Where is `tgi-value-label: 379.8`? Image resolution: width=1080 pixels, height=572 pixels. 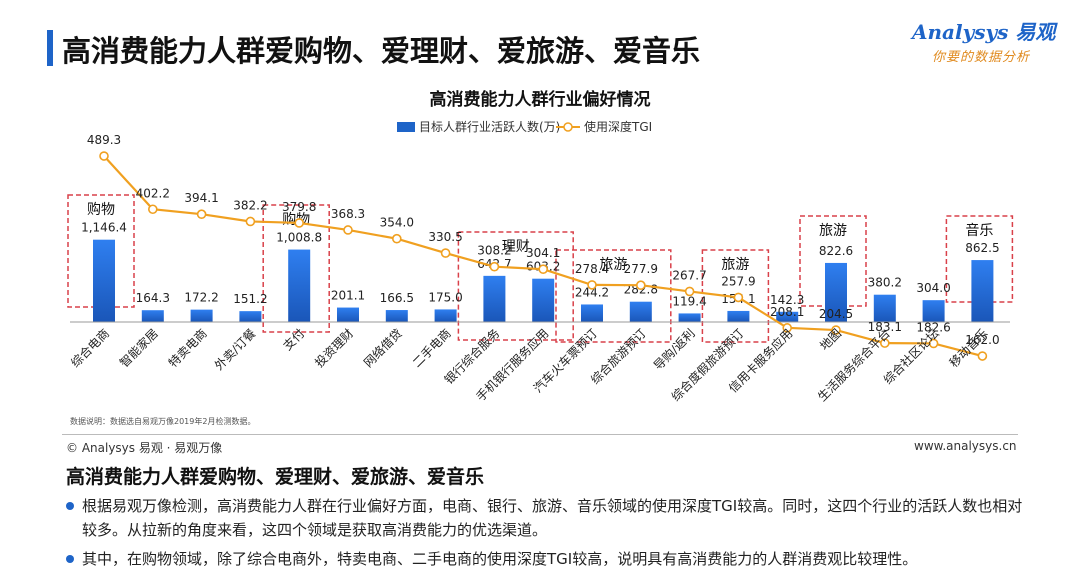
tgi-value-label: 379.8 is located at coordinates (299, 207).